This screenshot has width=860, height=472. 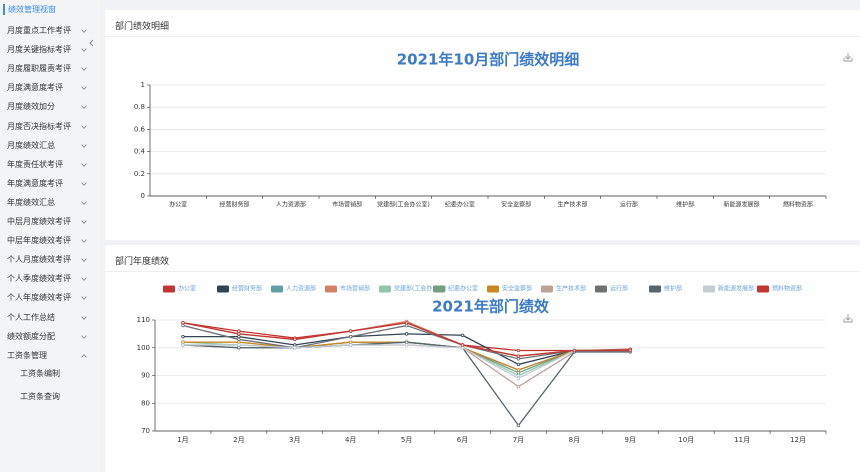 What do you see at coordinates (143, 348) in the screenshot?
I see `y-tick-label: 100` at bounding box center [143, 348].